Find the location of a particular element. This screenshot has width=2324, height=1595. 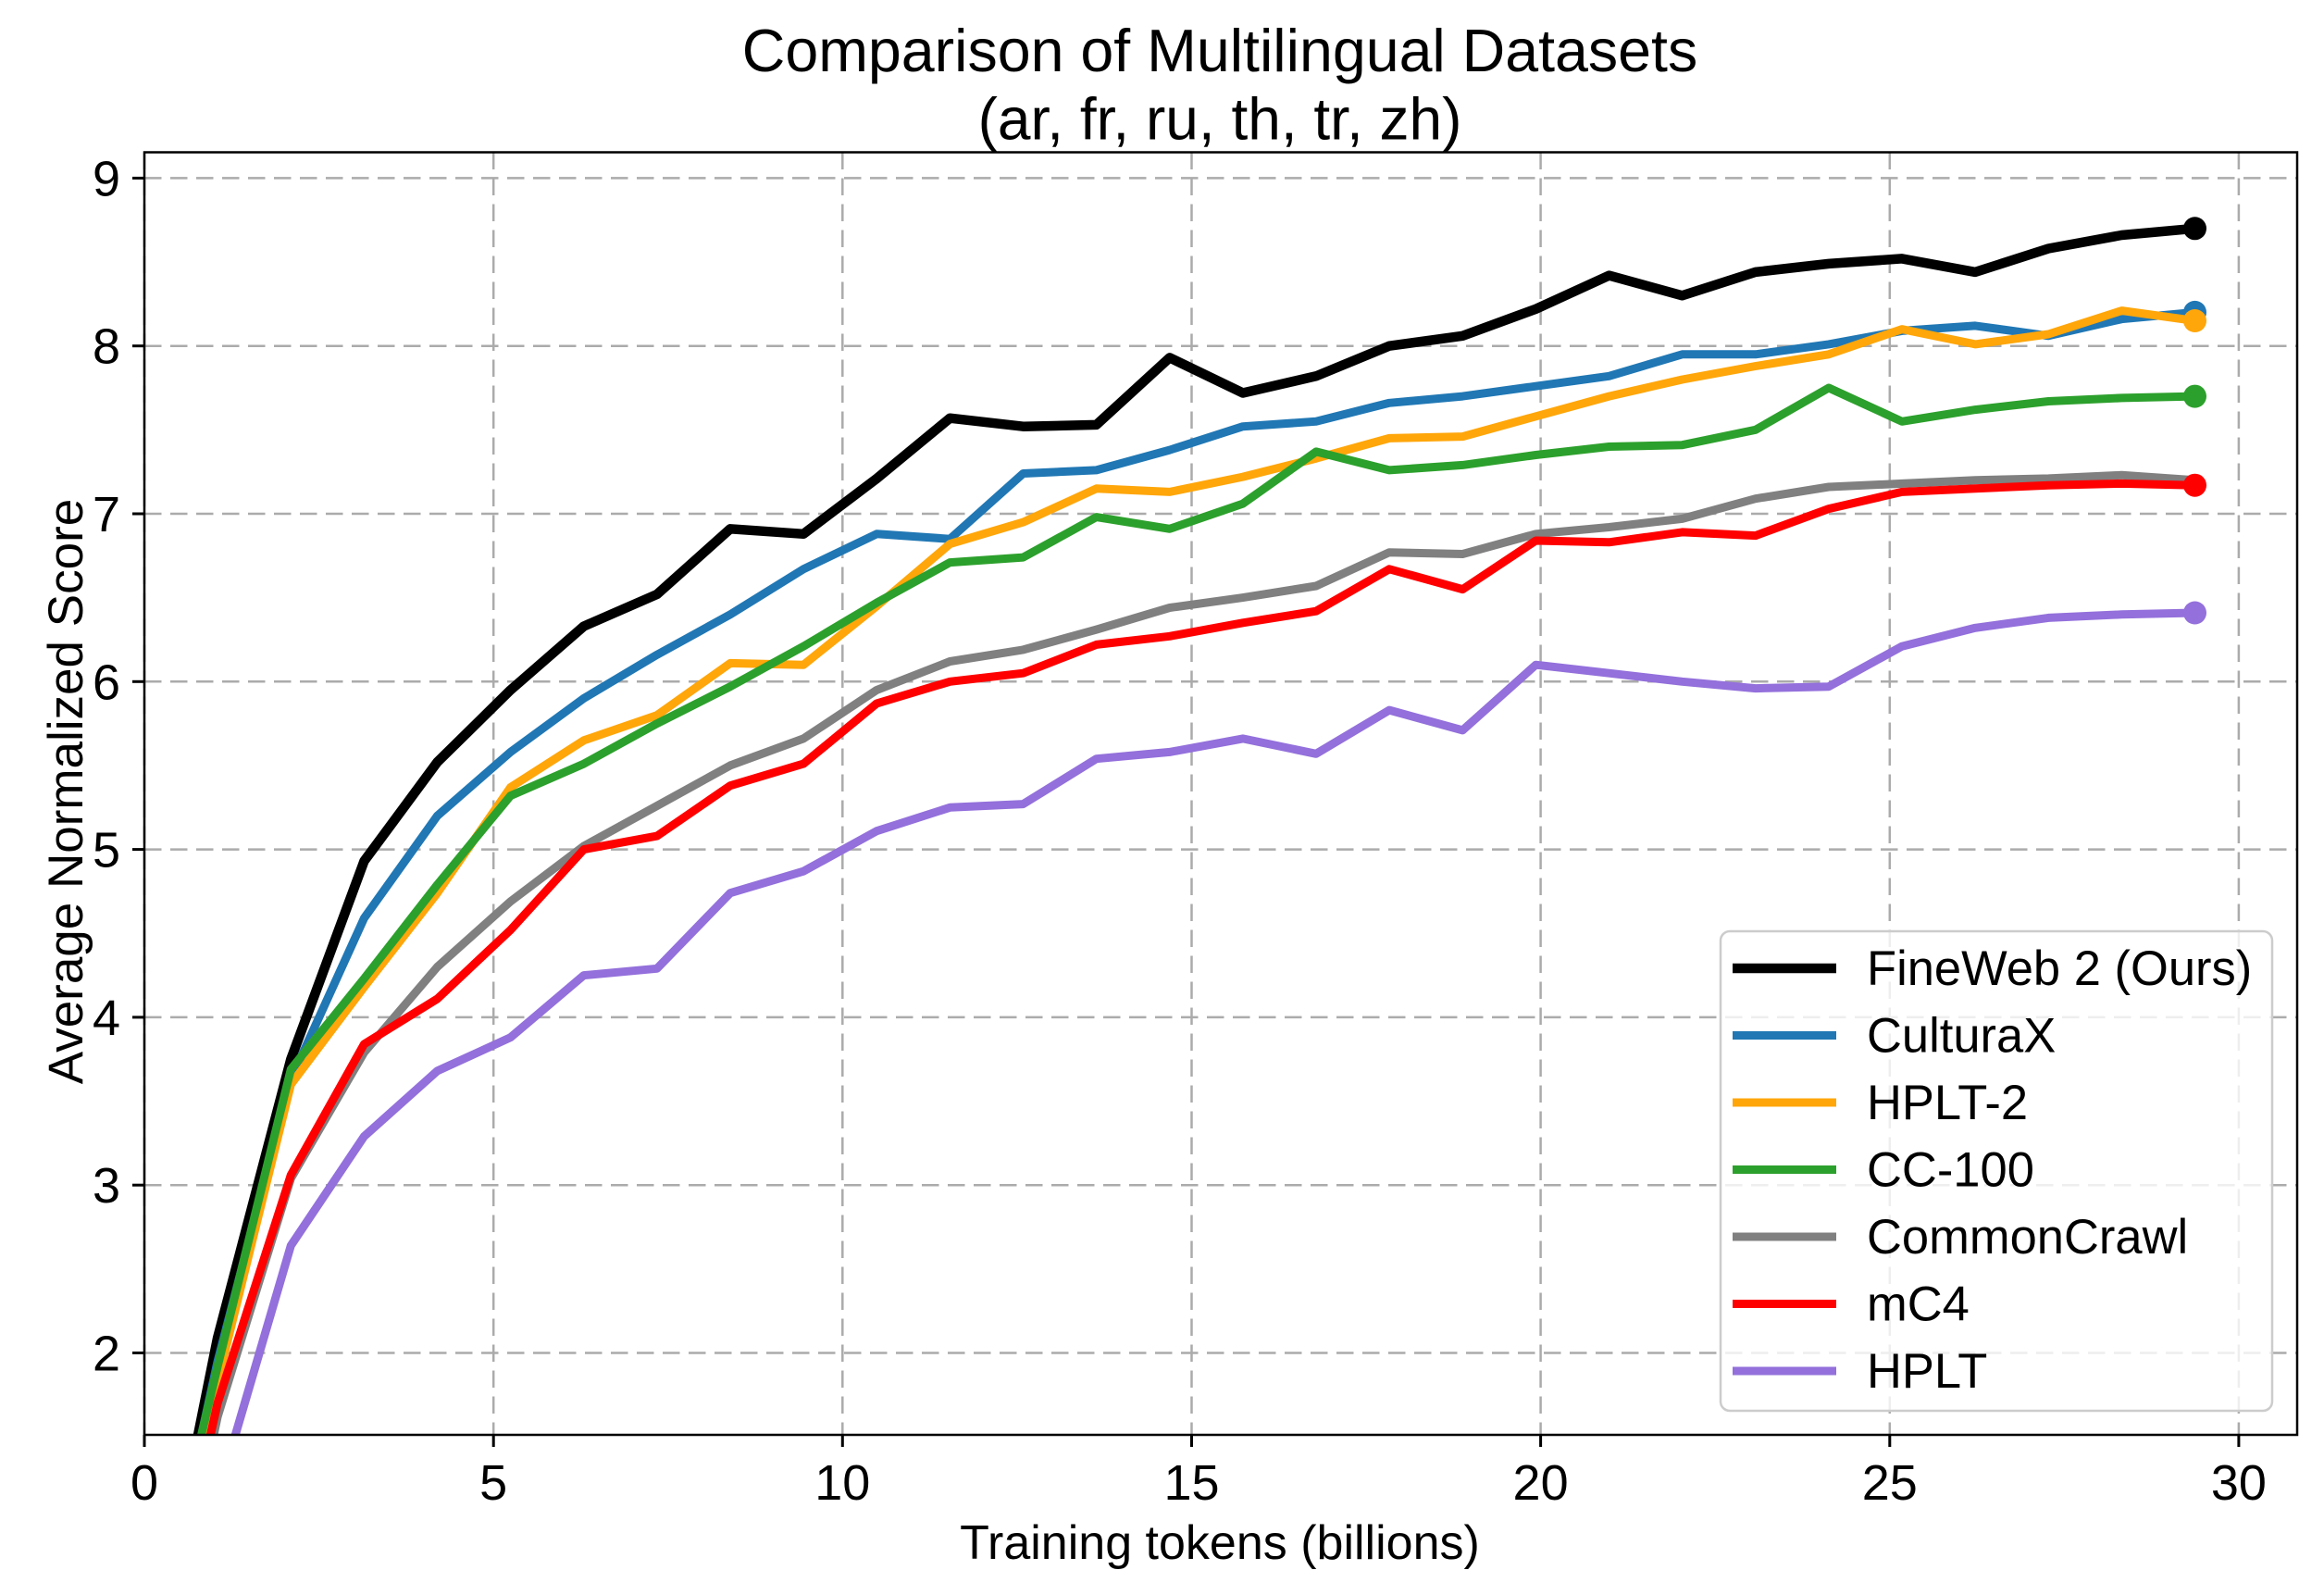

svg-text: 4 is located at coordinates (107, 1018).